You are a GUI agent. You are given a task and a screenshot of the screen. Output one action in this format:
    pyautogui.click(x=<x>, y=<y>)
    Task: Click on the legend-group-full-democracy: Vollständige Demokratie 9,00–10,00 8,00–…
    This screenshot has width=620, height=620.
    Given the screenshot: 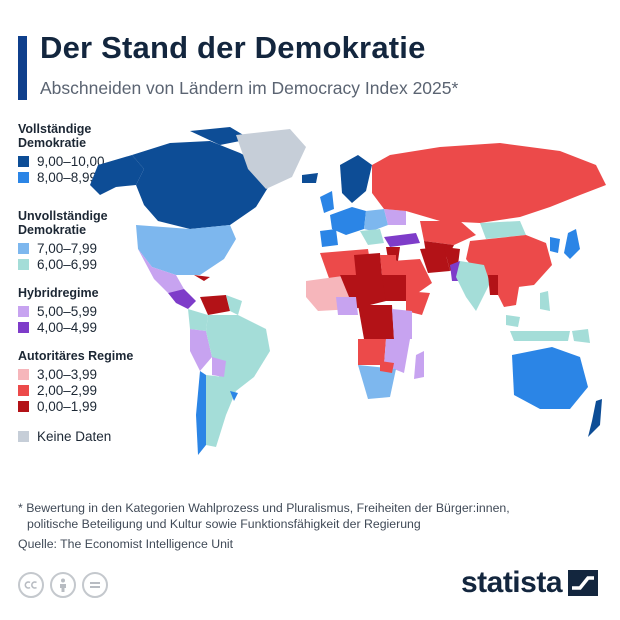 What is the action you would take?
    pyautogui.click(x=88, y=153)
    